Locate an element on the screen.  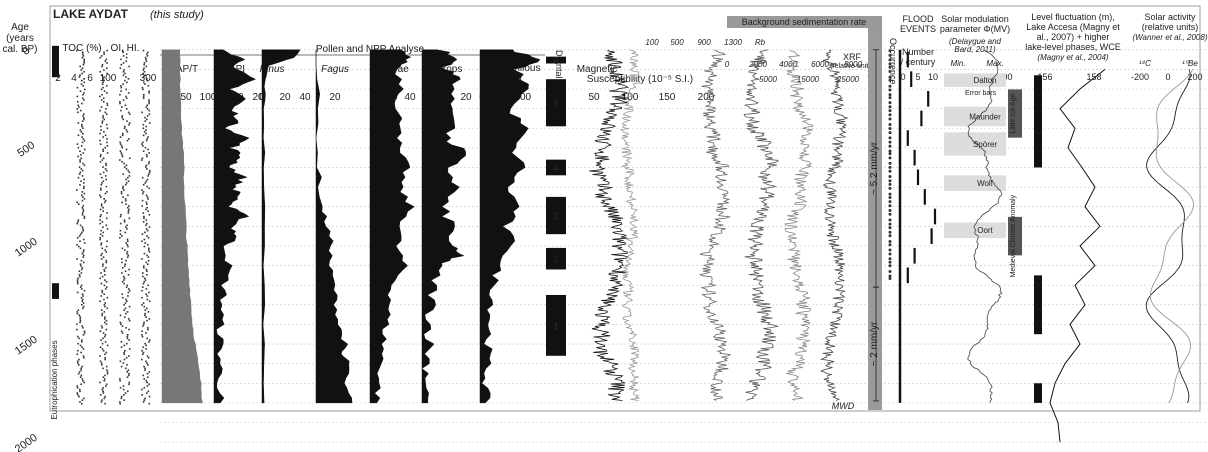
detrital-phase-label: 2 is located at coordinates (556, 260).